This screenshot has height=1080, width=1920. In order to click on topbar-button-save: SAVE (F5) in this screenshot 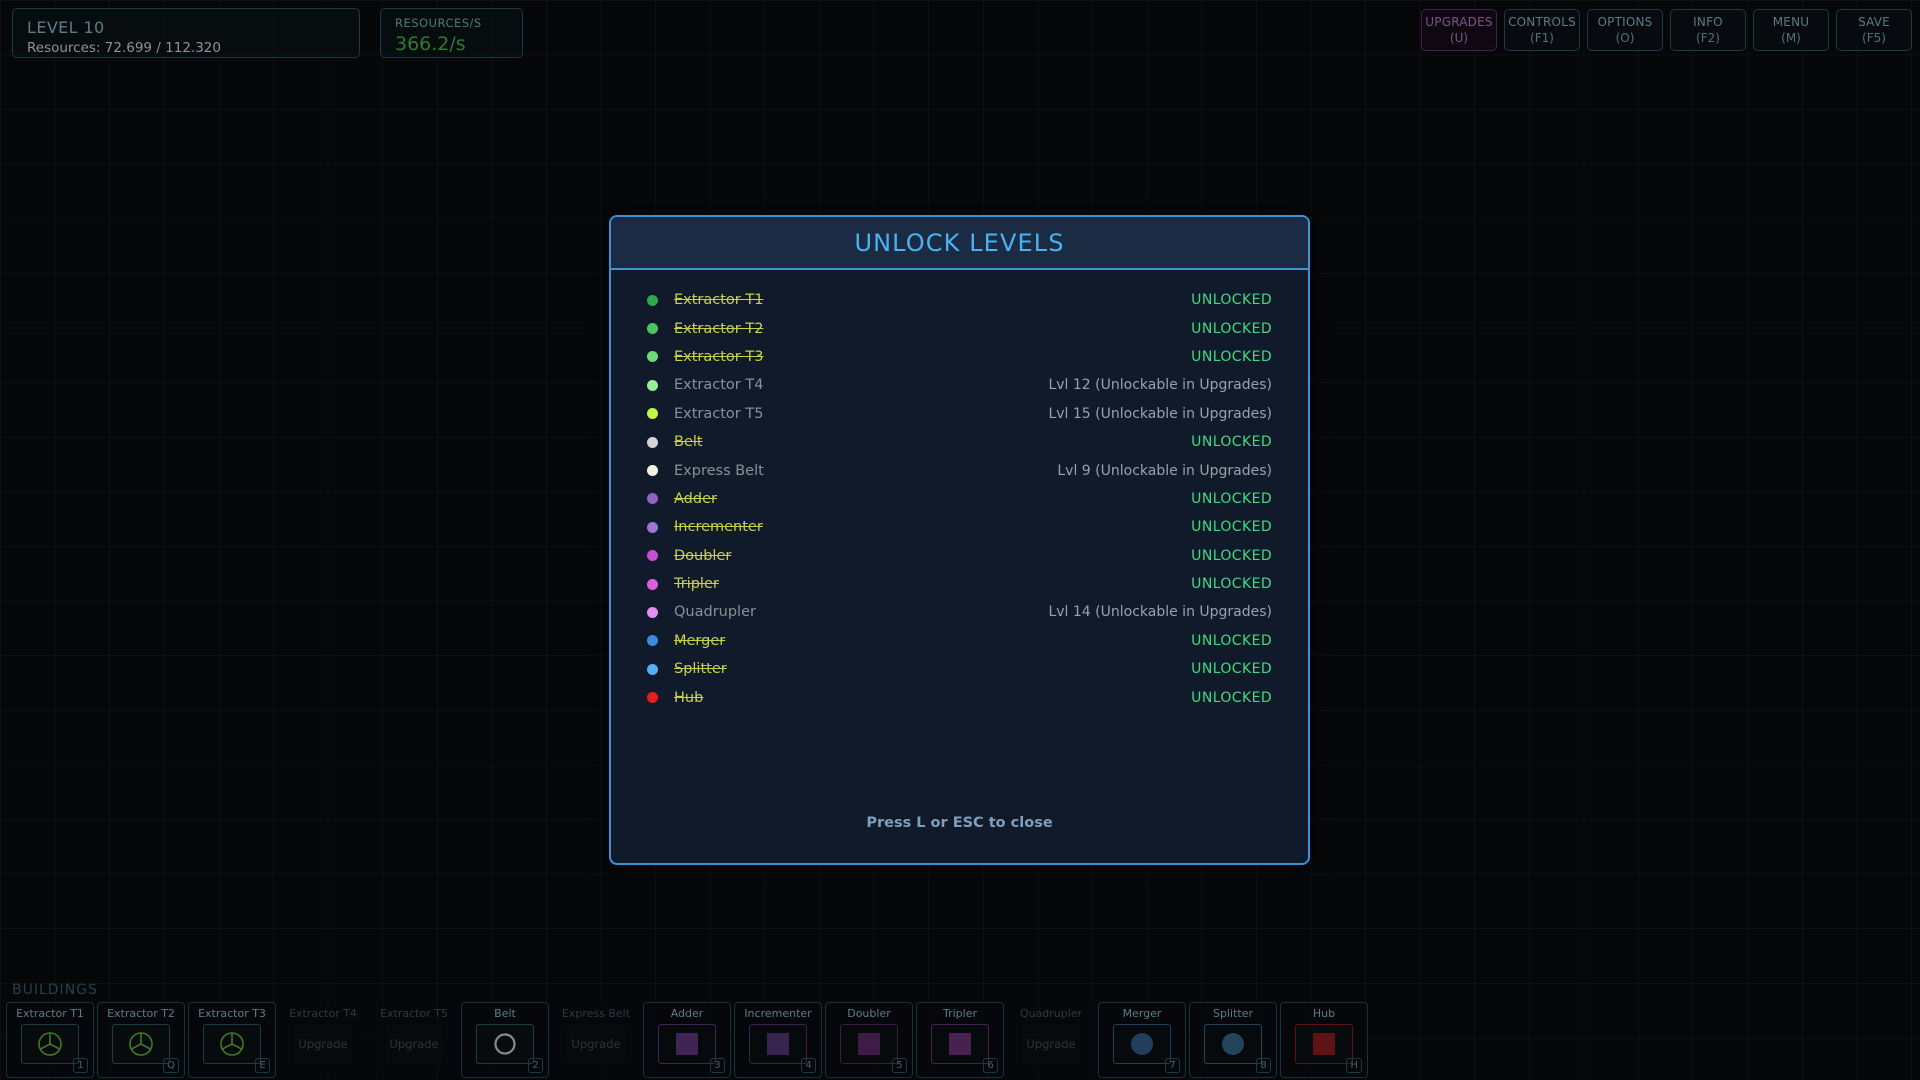, I will do `click(1874, 30)`.